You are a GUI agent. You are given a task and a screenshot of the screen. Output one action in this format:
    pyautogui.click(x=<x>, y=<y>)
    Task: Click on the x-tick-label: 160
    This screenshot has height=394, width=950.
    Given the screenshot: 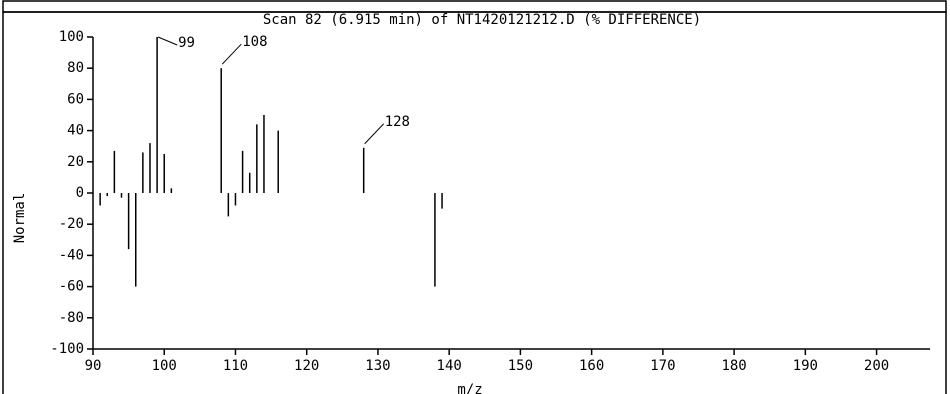 What is the action you would take?
    pyautogui.click(x=591, y=366)
    